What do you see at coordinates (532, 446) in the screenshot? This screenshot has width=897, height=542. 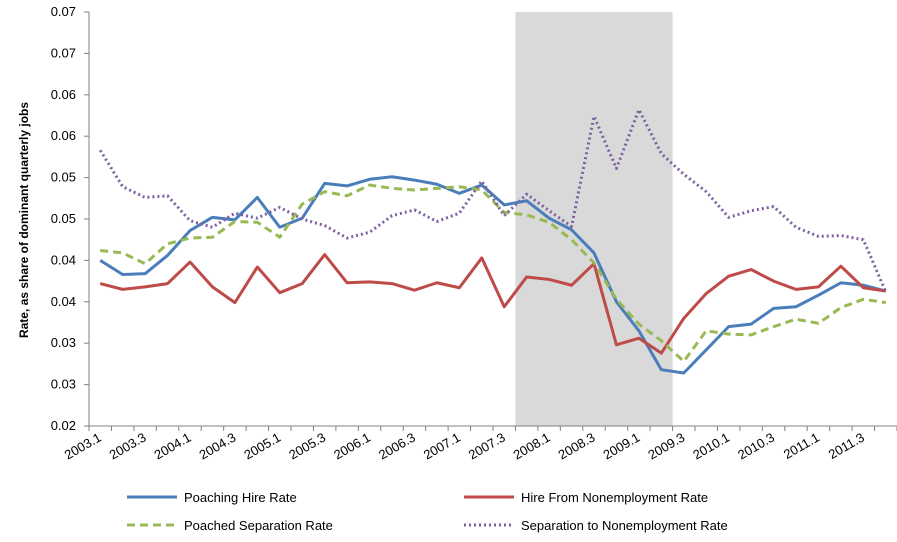 I see `x-tick-label: 2008.1` at bounding box center [532, 446].